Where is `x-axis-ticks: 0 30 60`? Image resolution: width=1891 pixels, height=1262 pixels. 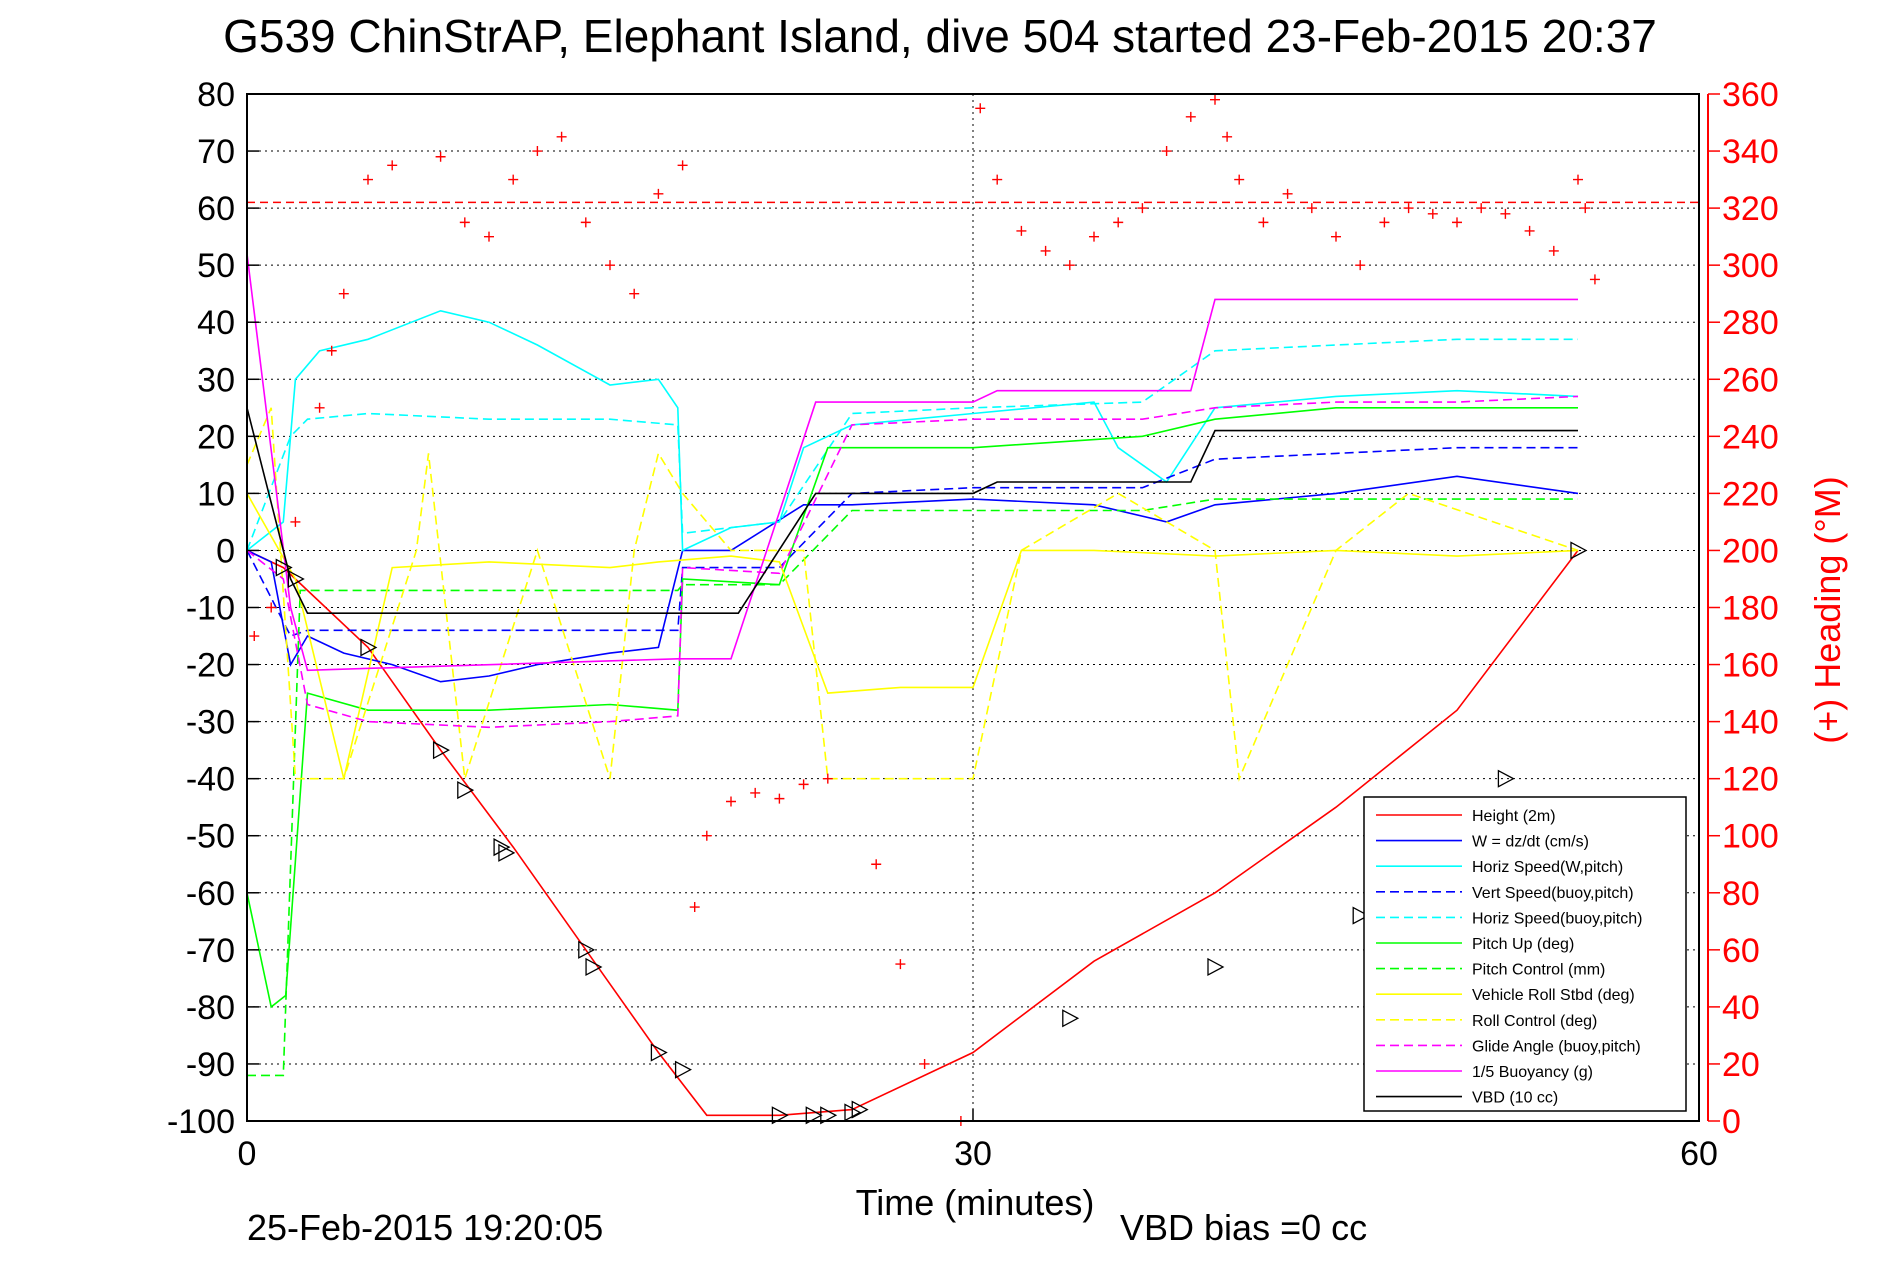 x-axis-ticks: 0 30 60 is located at coordinates (978, 1141).